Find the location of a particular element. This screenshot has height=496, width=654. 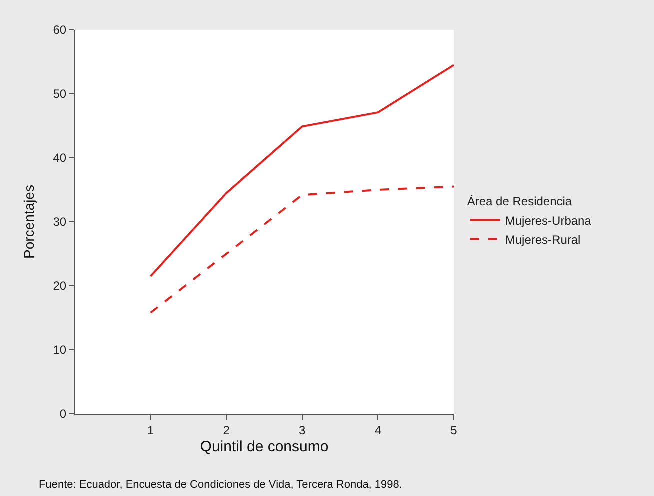

y-tick-label: 0 is located at coordinates (63, 414).